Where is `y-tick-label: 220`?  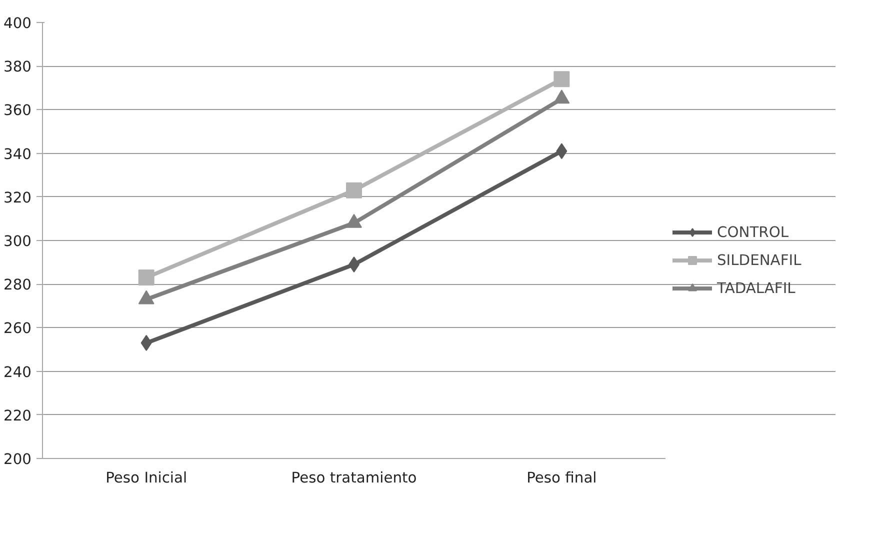 y-tick-label: 220 is located at coordinates (18, 415).